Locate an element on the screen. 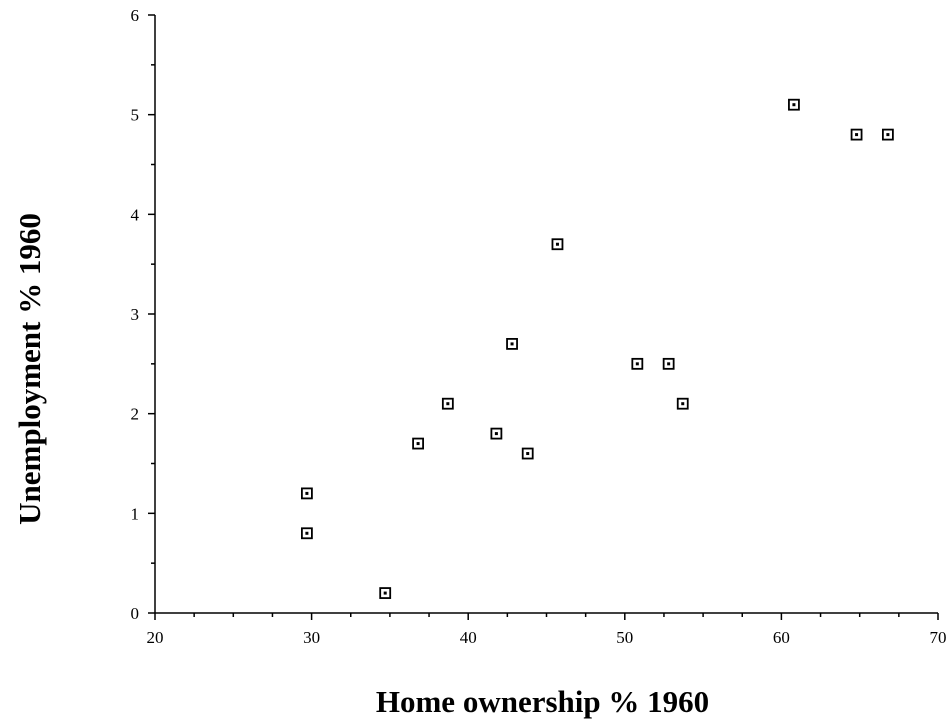 The image size is (951, 726). x-ticks: 20 30 40 50 60 70 is located at coordinates (547, 630).